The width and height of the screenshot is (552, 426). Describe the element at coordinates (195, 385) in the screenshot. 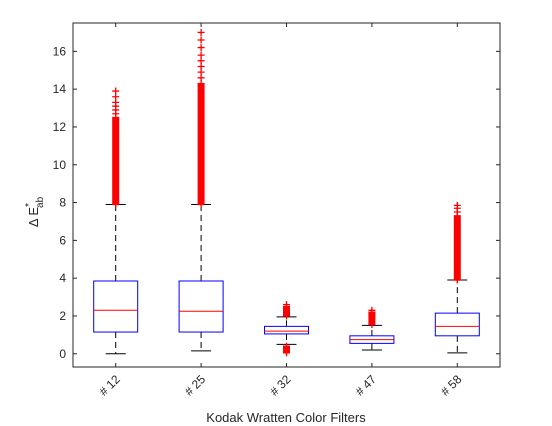

I see `x-tick-label: # 25` at that location.